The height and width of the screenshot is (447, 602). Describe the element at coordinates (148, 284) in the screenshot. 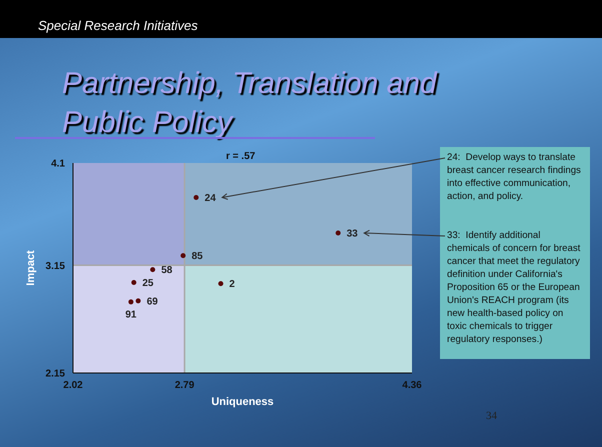

I see `series-label: 25` at that location.